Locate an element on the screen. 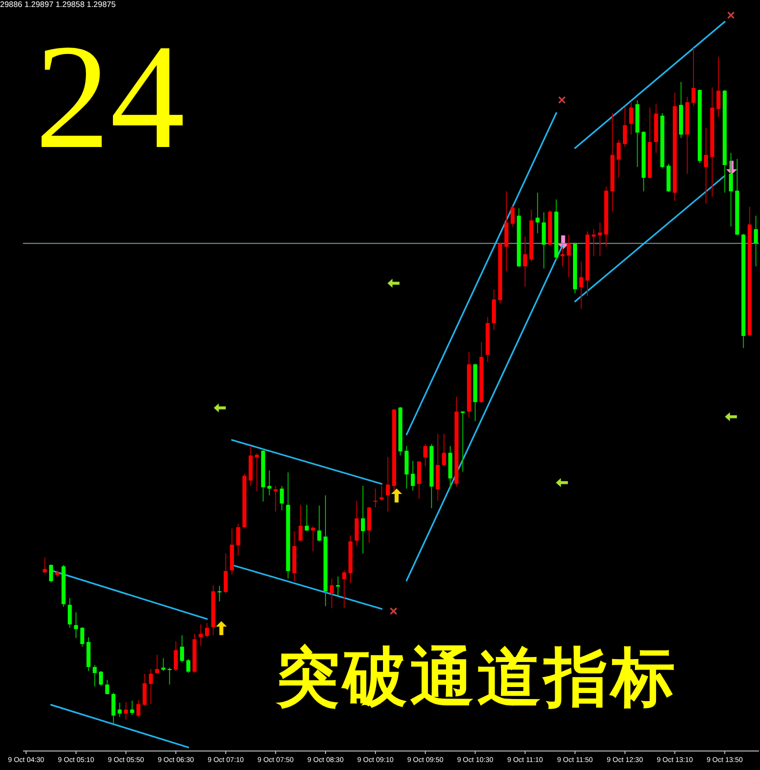  text: 29886 1.29897 1.29858 1.29875 is located at coordinates (58, 5).